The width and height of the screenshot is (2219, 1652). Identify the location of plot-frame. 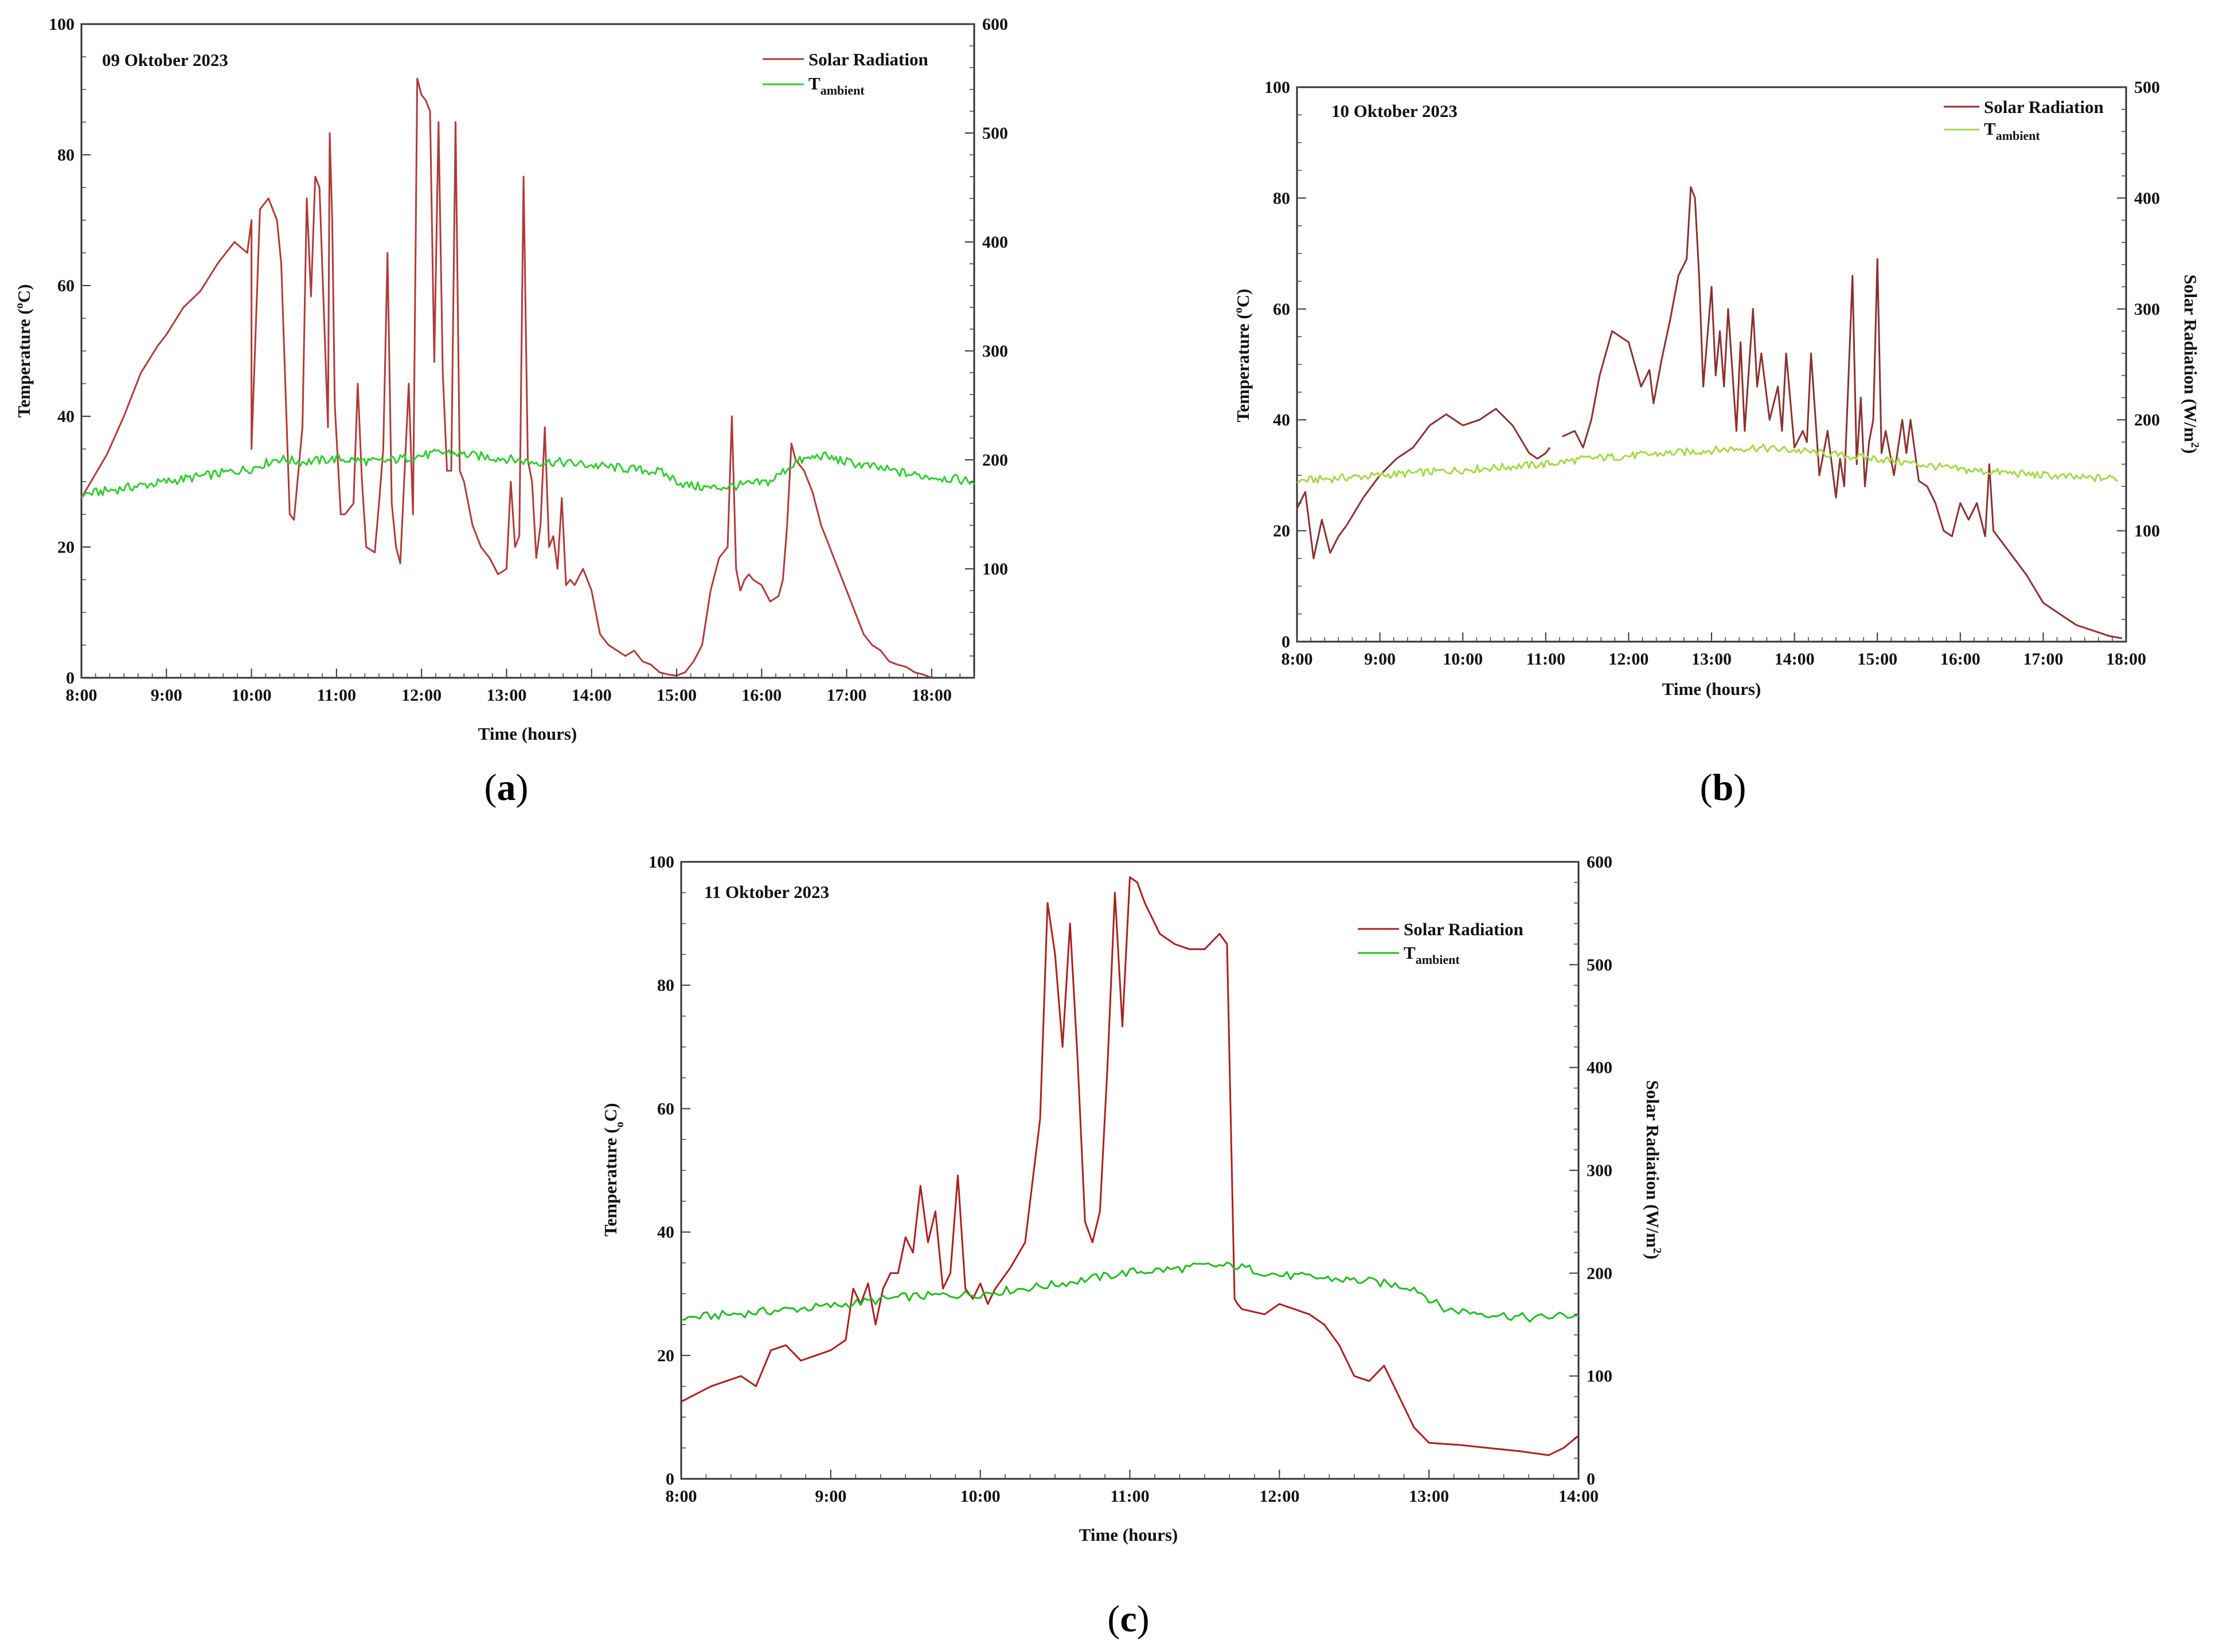
(1711, 364).